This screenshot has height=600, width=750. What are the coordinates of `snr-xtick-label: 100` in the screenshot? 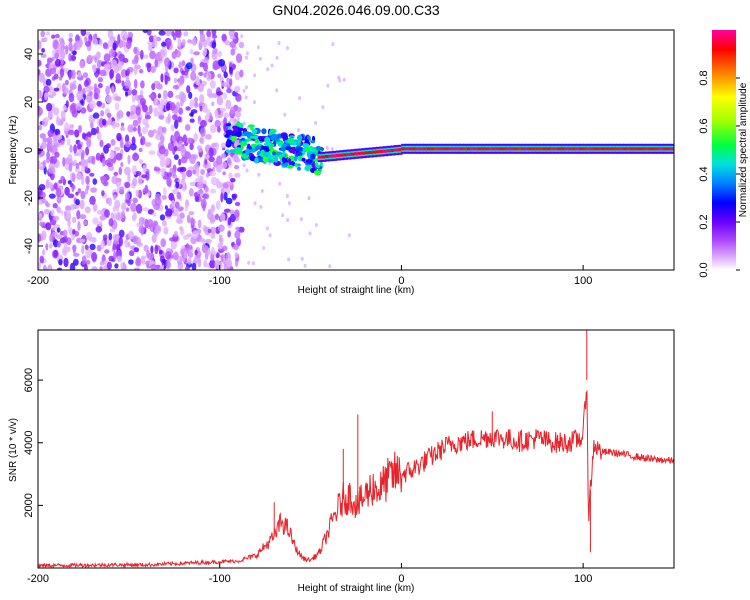 It's located at (583, 579).